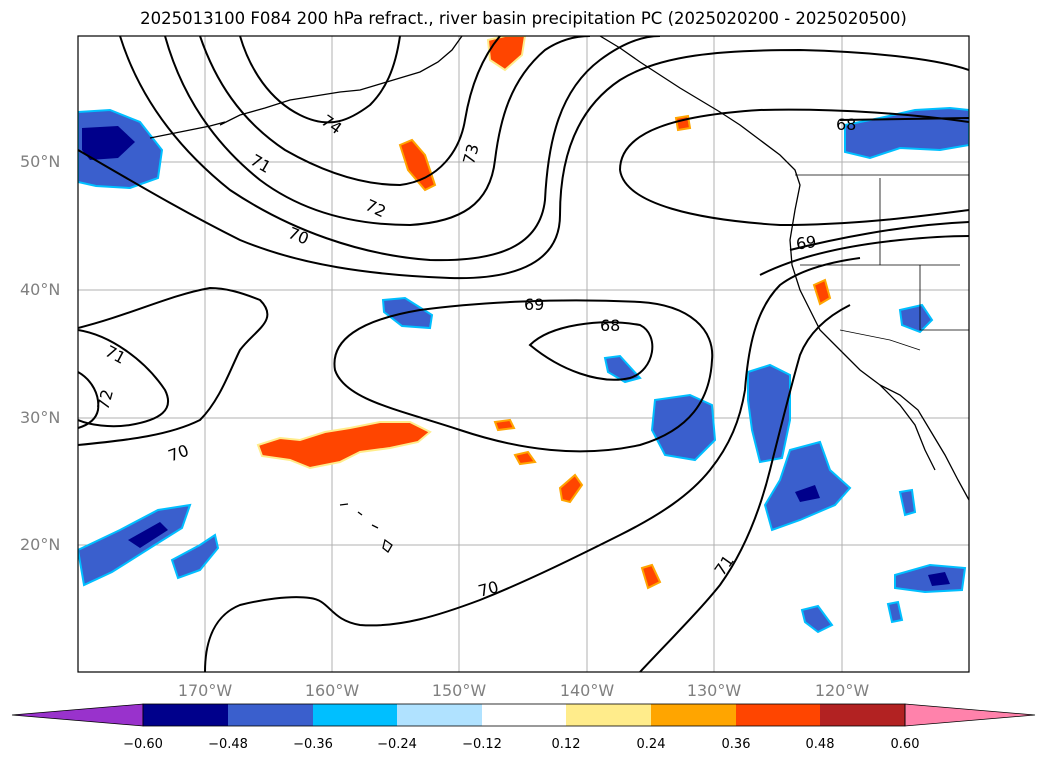 The height and width of the screenshot is (765, 1047). Describe the element at coordinates (40, 544) in the screenshot. I see `latitude-label: 20°N` at that location.